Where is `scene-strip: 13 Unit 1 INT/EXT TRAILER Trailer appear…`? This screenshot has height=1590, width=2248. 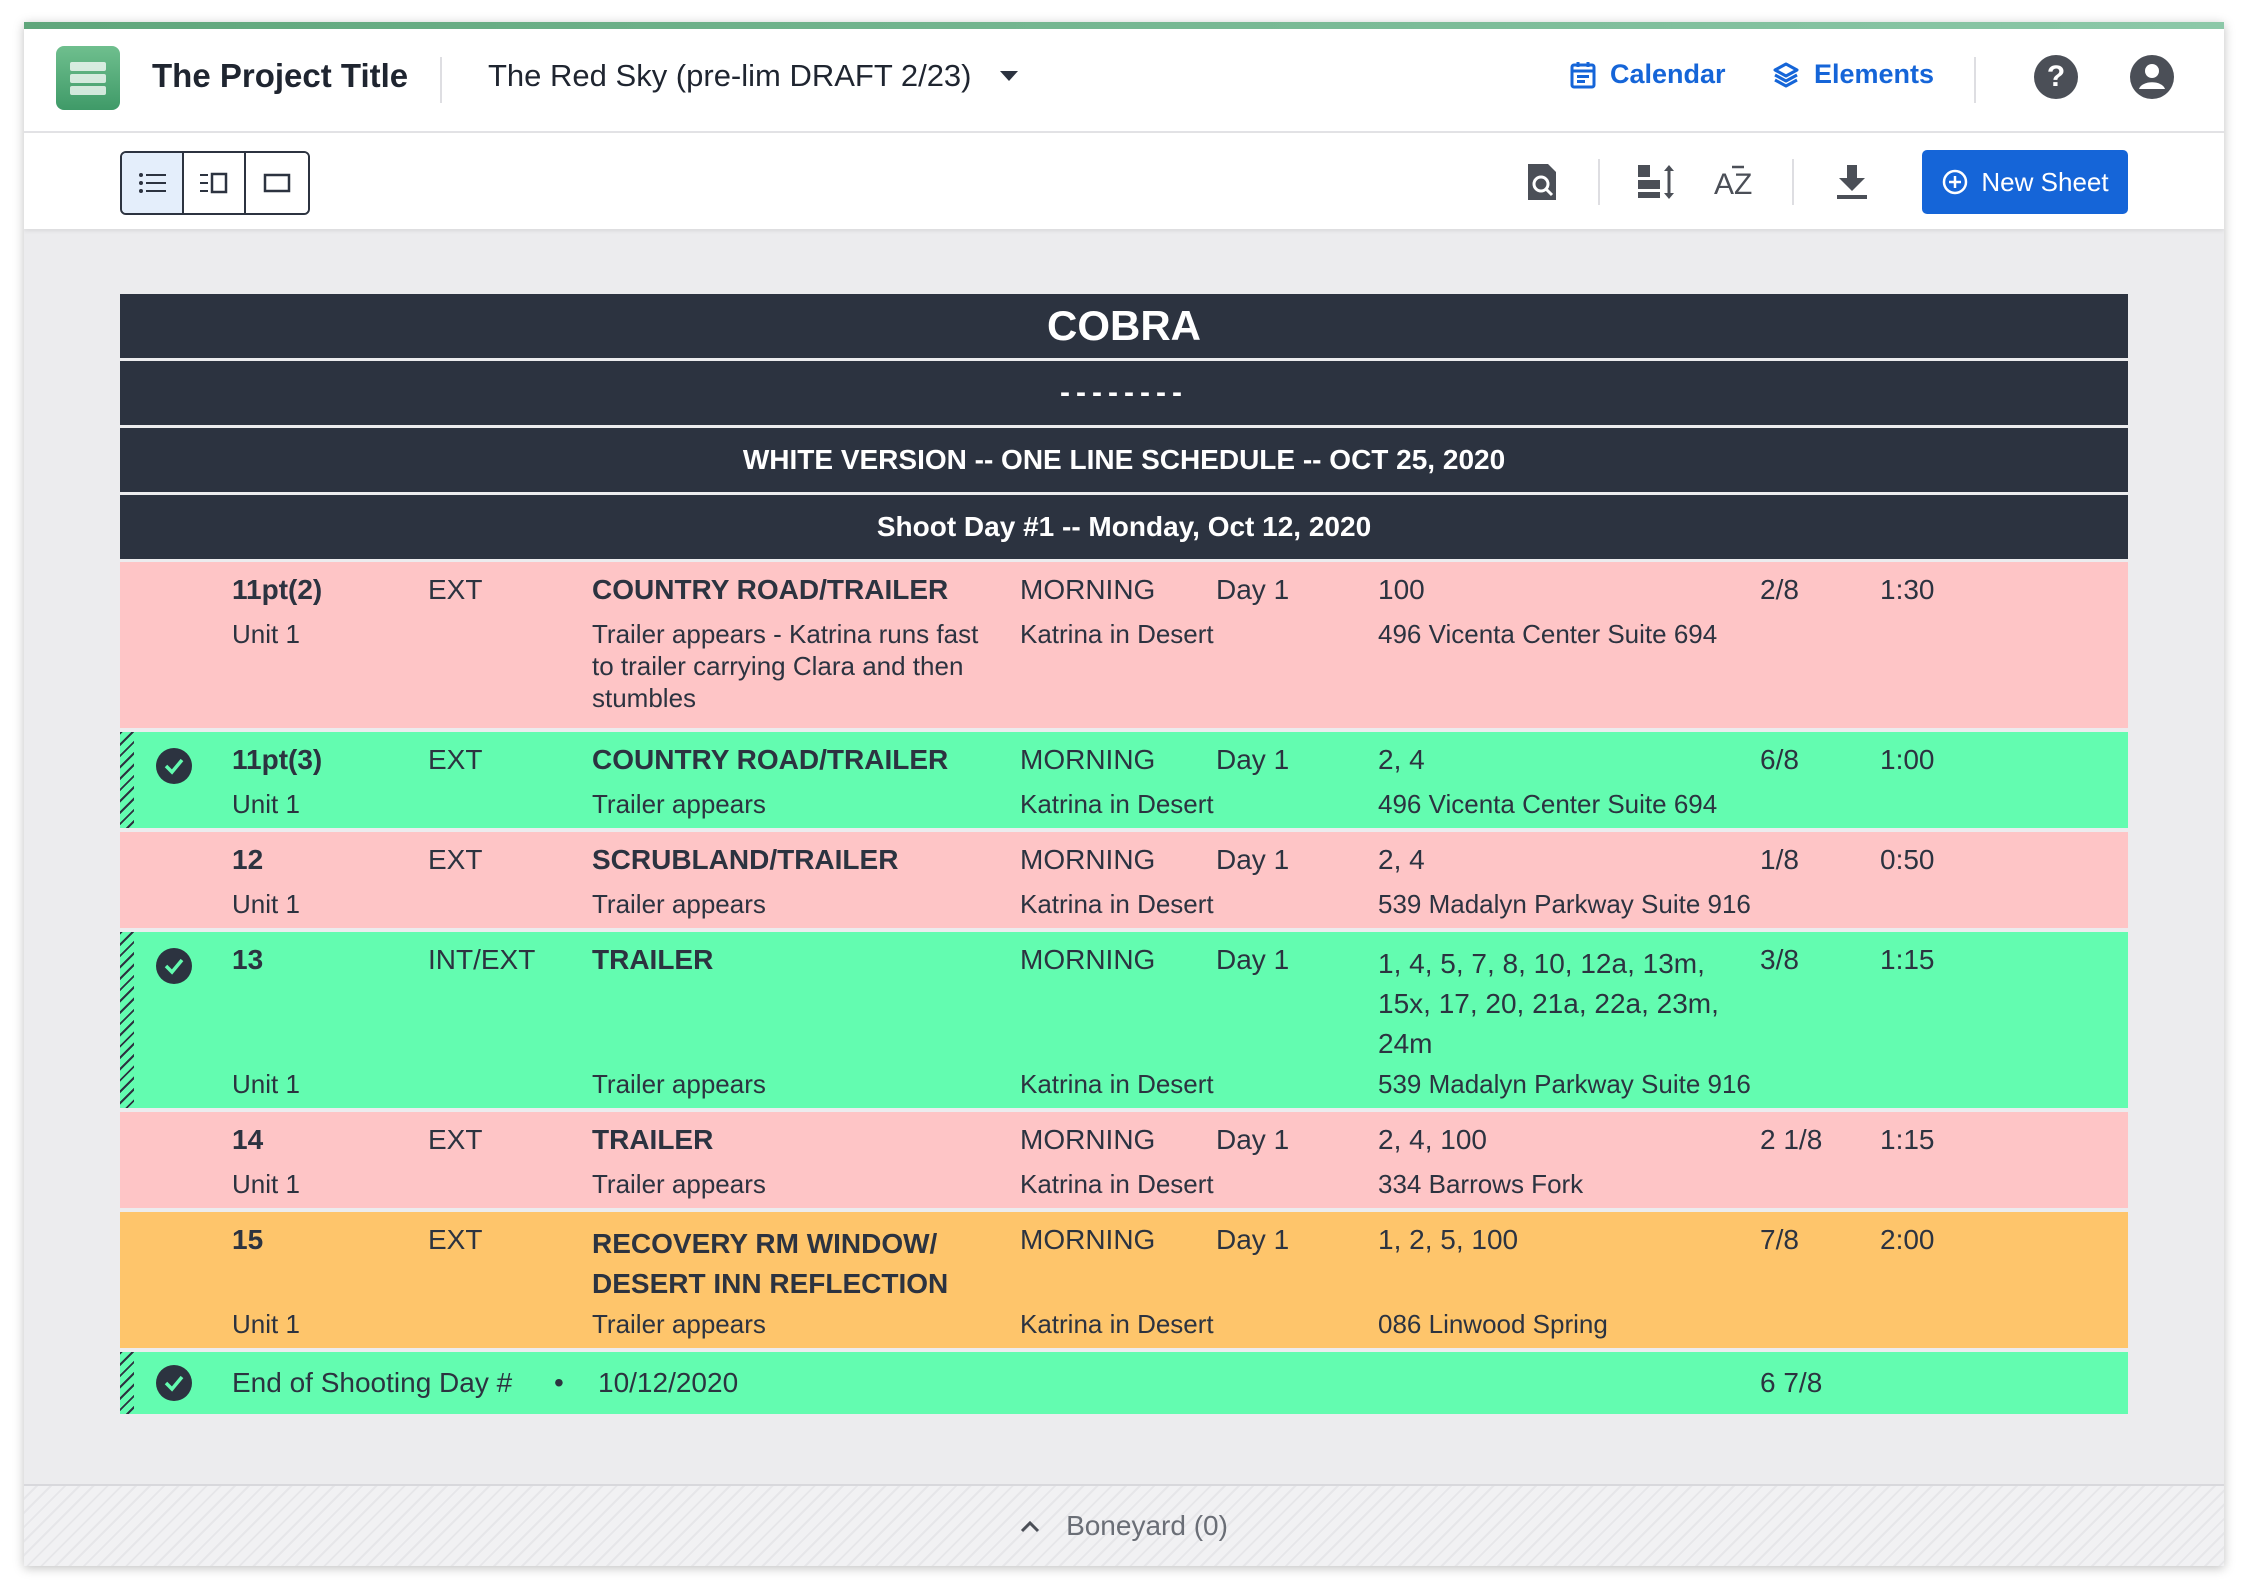
scene-strip: 13 Unit 1 INT/EXT TRAILER Trailer appear… is located at coordinates (1124, 1020).